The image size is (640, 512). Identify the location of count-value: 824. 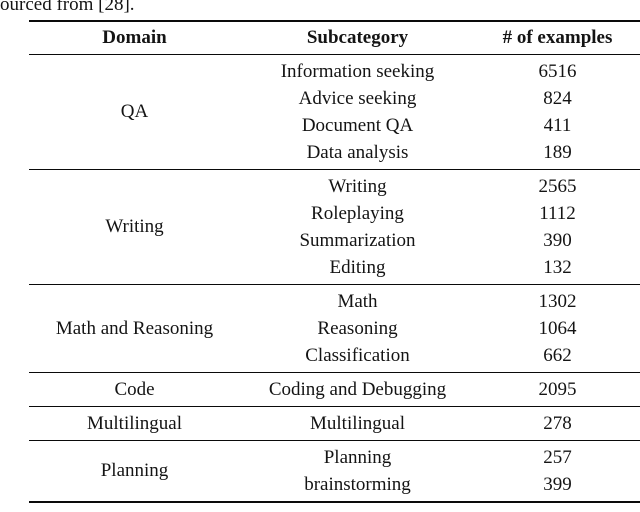
(557, 98).